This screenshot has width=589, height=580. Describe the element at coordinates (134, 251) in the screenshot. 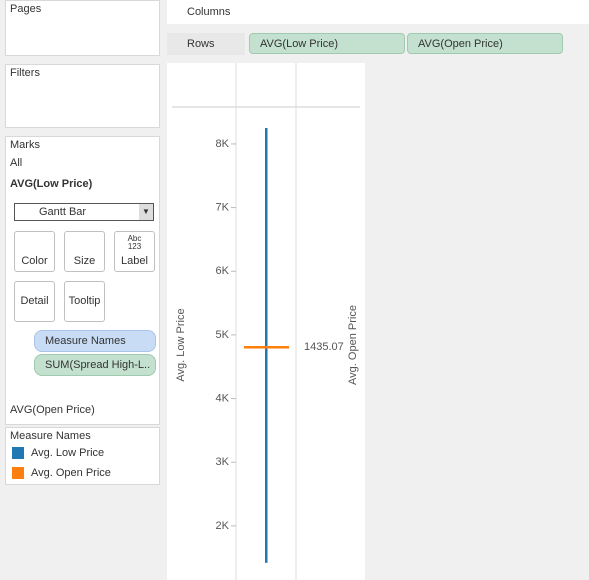

I see `label-button: Abc 123 Label` at that location.